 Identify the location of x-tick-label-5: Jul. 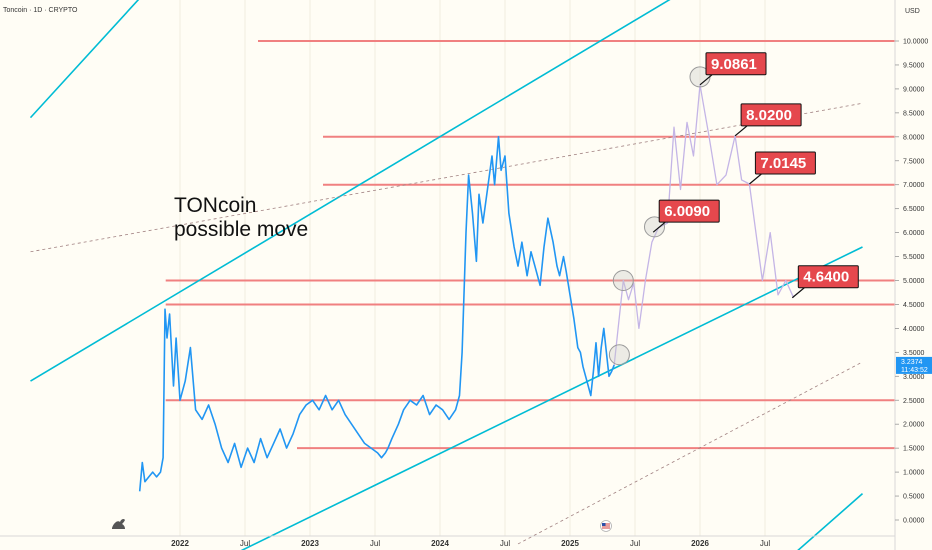
(505, 543).